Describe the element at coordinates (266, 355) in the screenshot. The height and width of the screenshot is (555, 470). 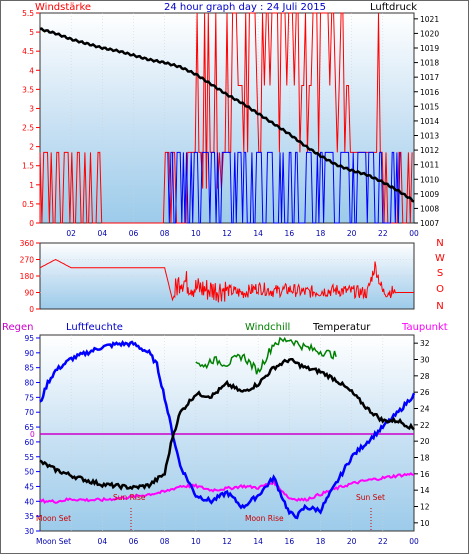
I see `windchill-line` at that location.